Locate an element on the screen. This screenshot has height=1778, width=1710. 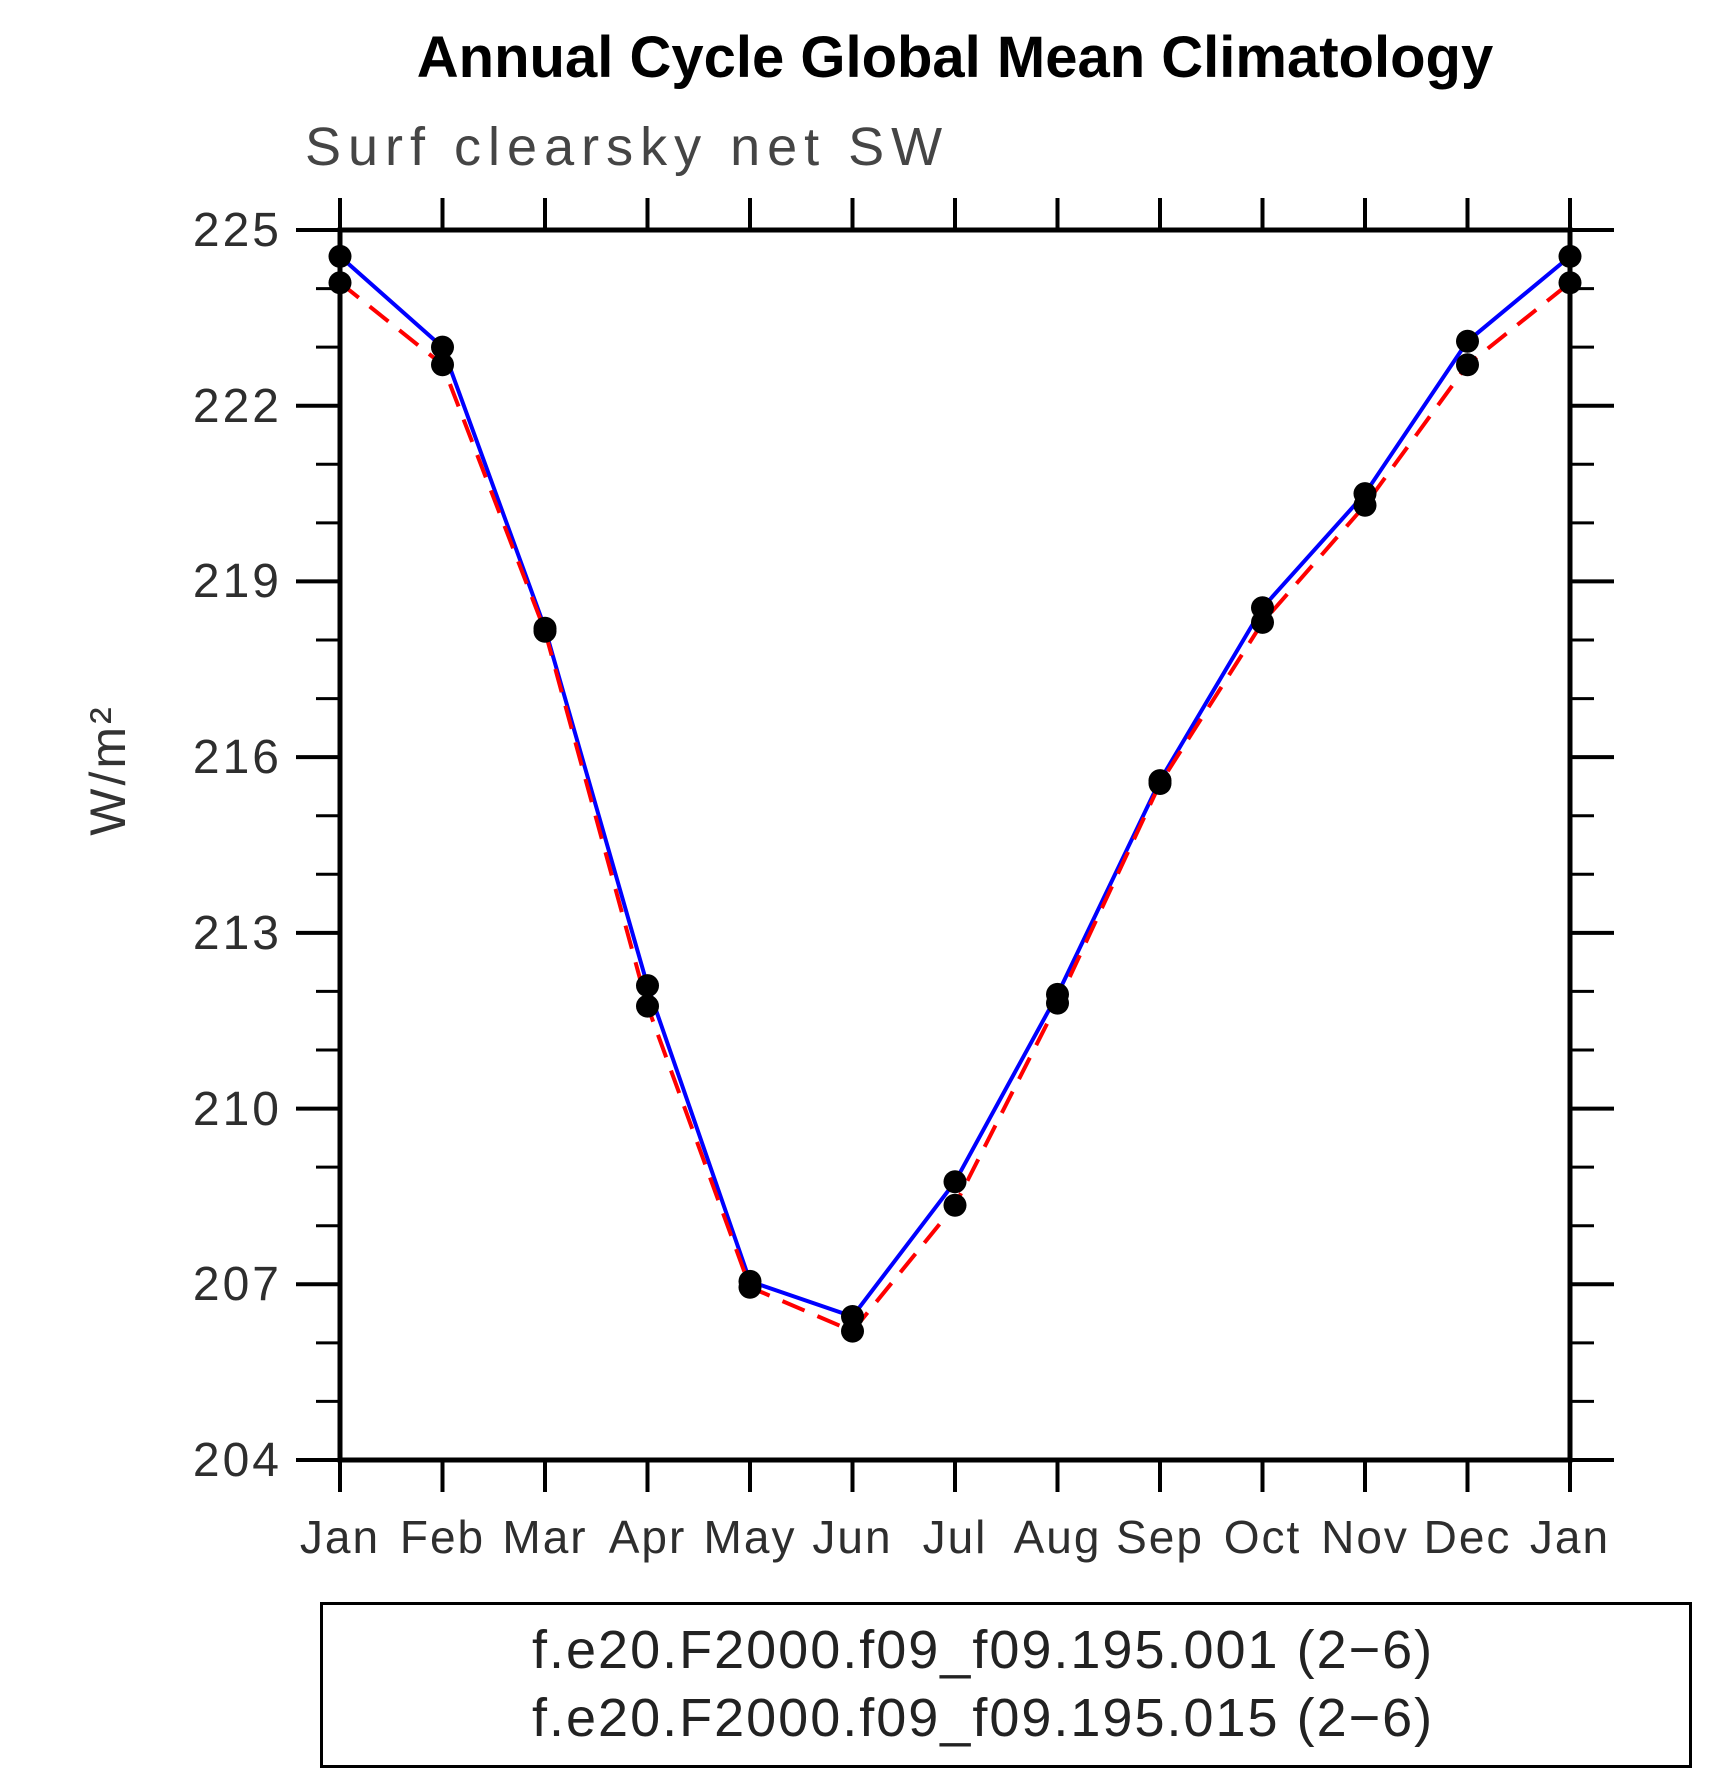
chart-left-subtitle: Surf clearsky net SW is located at coordinates (627, 147).